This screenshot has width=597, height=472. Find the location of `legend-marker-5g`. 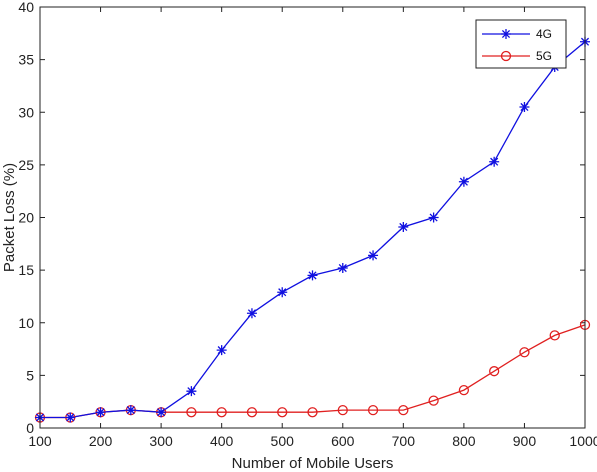

legend-marker-5g is located at coordinates (506, 56).